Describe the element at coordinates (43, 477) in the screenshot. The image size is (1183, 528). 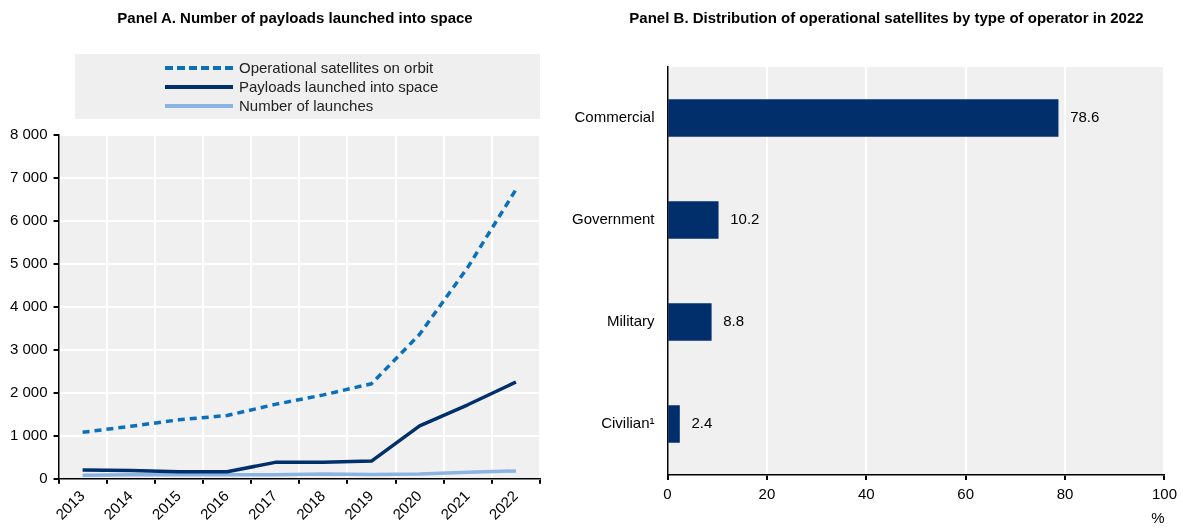
I see `y-tick-label: 0` at that location.